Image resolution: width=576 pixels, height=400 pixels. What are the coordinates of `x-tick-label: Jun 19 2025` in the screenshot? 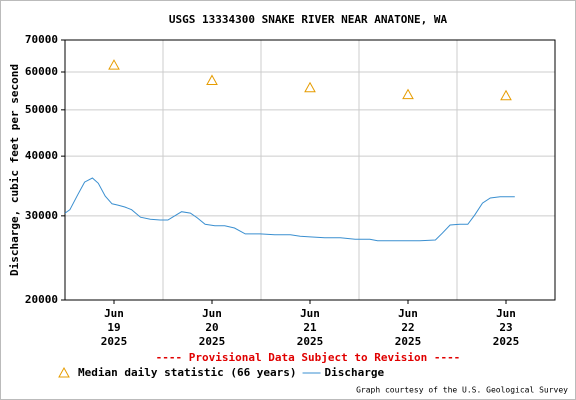 It's located at (114, 327).